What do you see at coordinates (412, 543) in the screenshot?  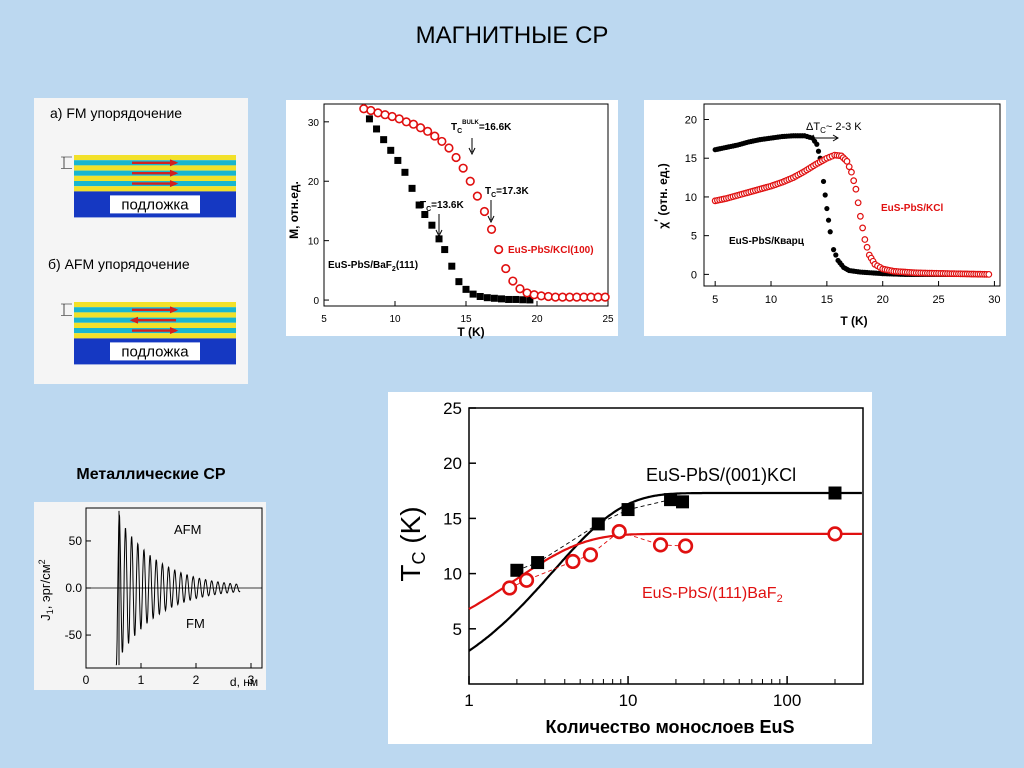 I see `y-axis-label: TC (K)` at bounding box center [412, 543].